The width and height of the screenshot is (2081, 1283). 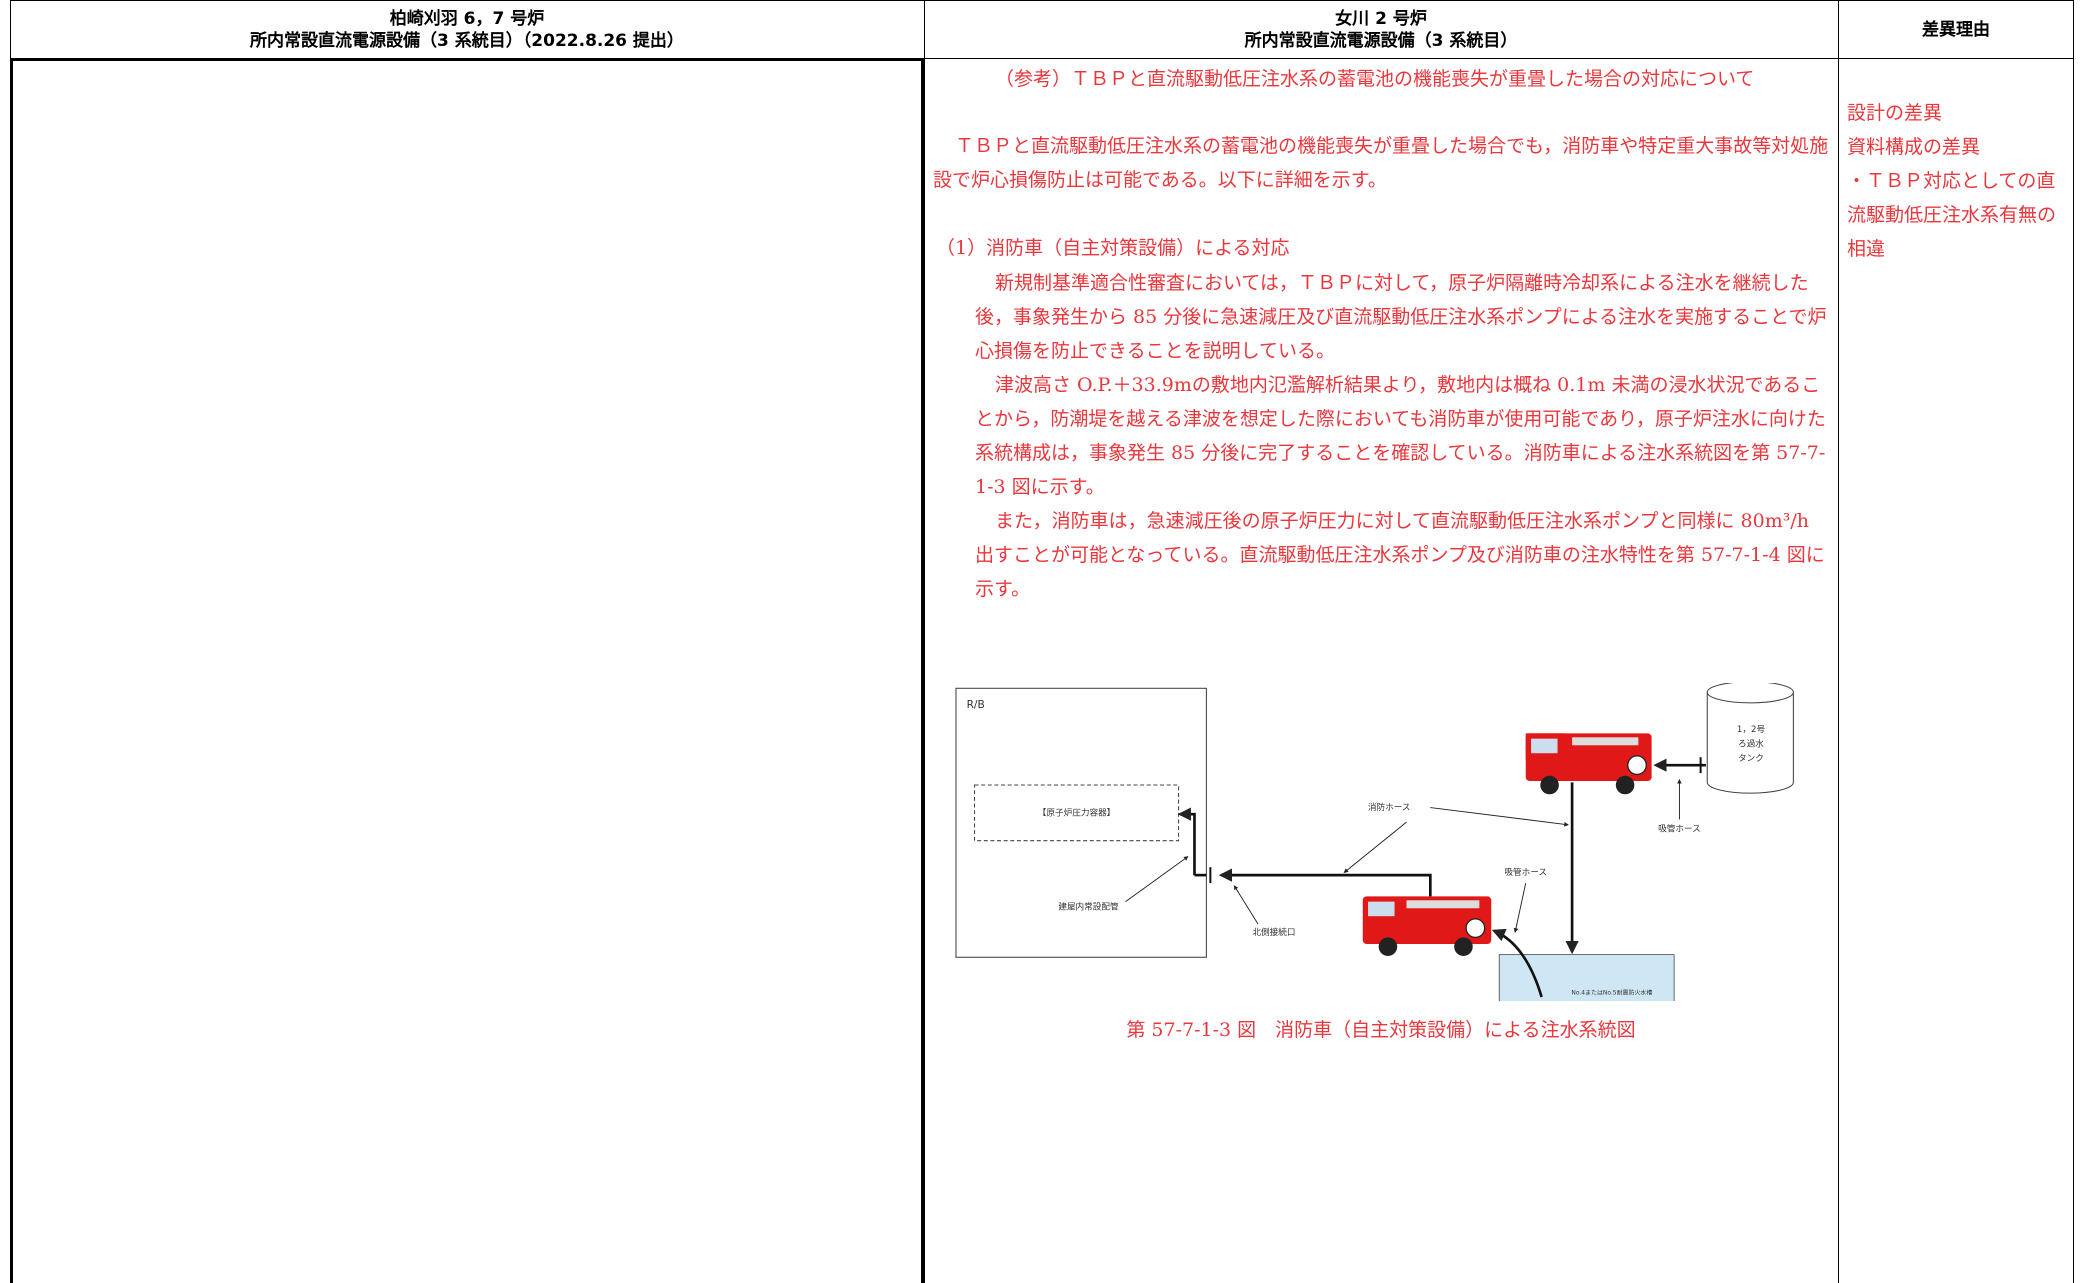 I want to click on fig-label: 1，2号, so click(x=1751, y=729).